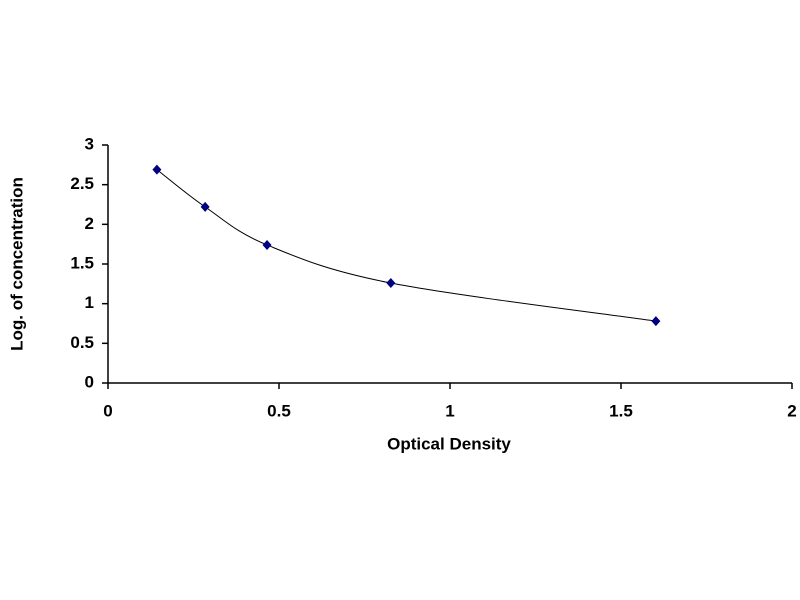 This screenshot has height=600, width=800. Describe the element at coordinates (791, 410) in the screenshot. I see `x-tick-label: 2` at that location.